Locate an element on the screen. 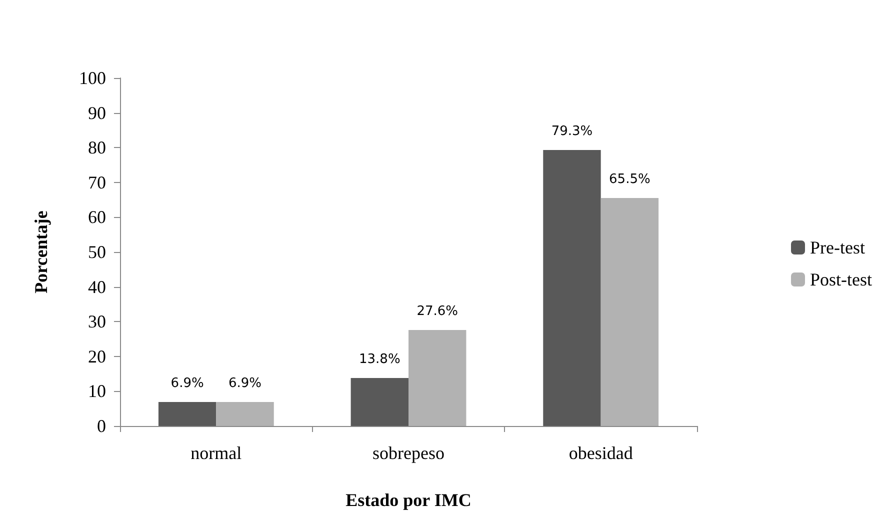  legend-label: Post-test is located at coordinates (841, 280).